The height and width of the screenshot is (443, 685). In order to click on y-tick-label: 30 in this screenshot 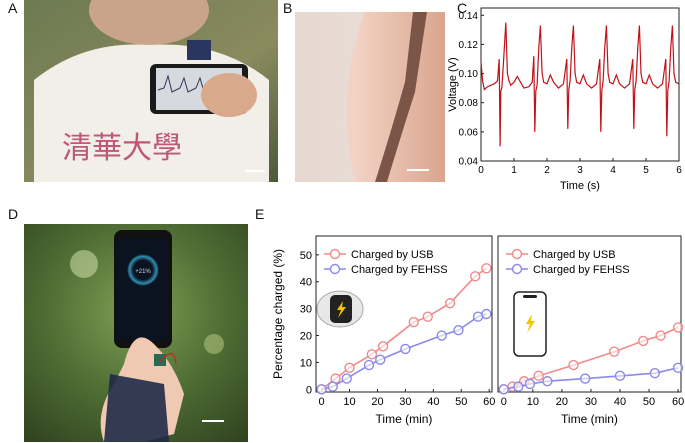, I will do `click(306, 310)`.